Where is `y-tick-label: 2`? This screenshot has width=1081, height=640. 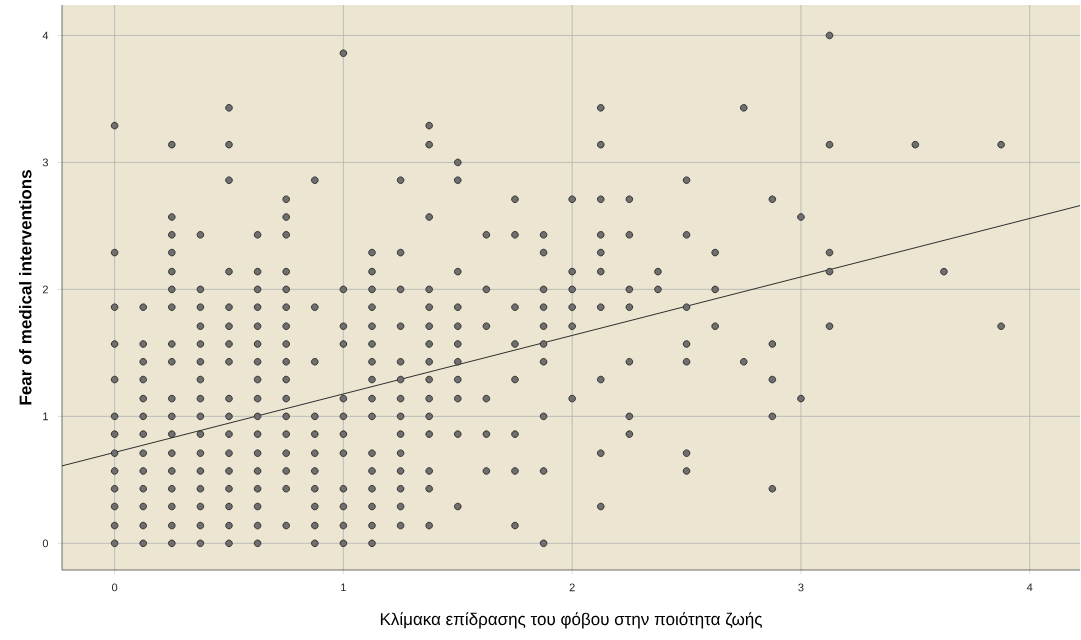 y-tick-label: 2 is located at coordinates (45, 289).